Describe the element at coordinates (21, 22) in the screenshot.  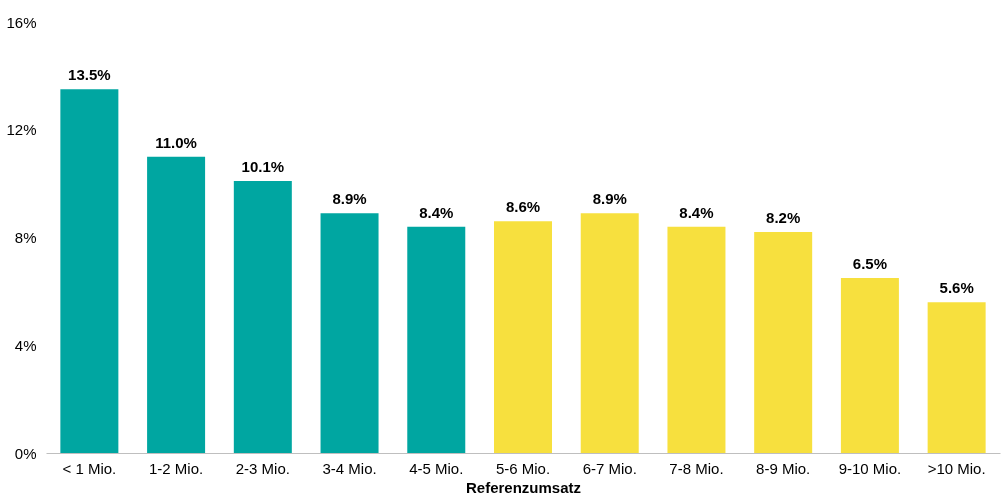
I see `y-tick-label: 16%` at that location.